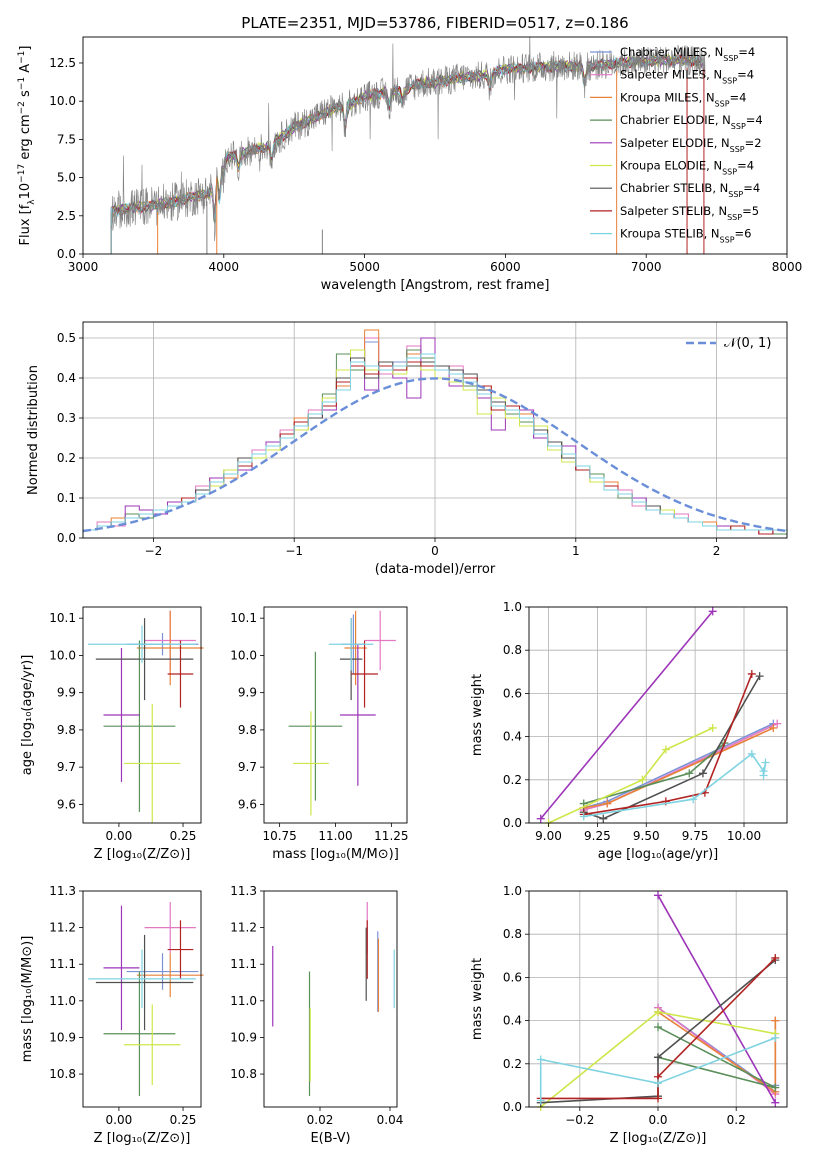 Image resolution: width=819 pixels, height=1170 pixels. I want to click on line-salpeter_stelib, so click(668, 744).